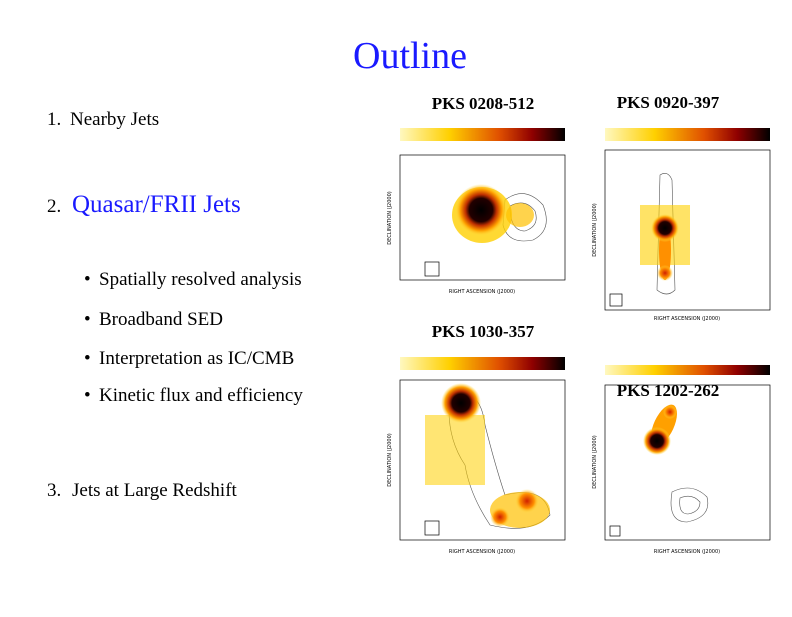 This screenshot has height=617, width=792. I want to click on panel-label: PKS 0920-397, so click(668, 102).